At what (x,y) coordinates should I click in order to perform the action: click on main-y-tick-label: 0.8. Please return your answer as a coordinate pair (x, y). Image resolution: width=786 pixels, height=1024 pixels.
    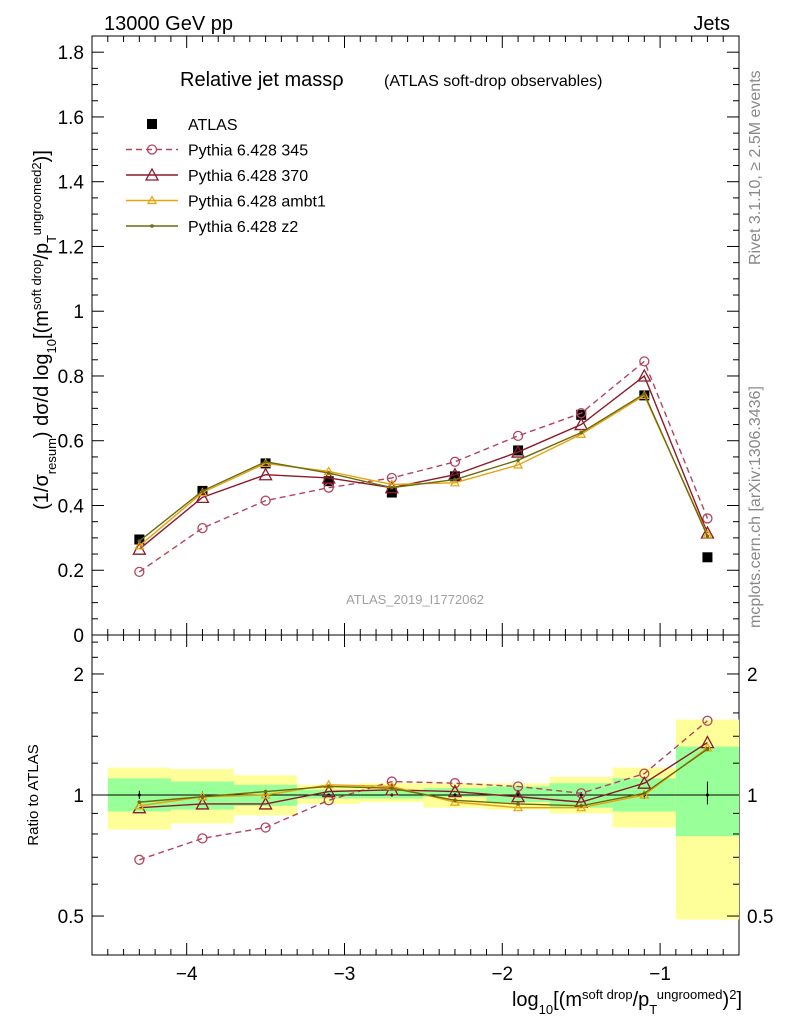
    Looking at the image, I should click on (71, 377).